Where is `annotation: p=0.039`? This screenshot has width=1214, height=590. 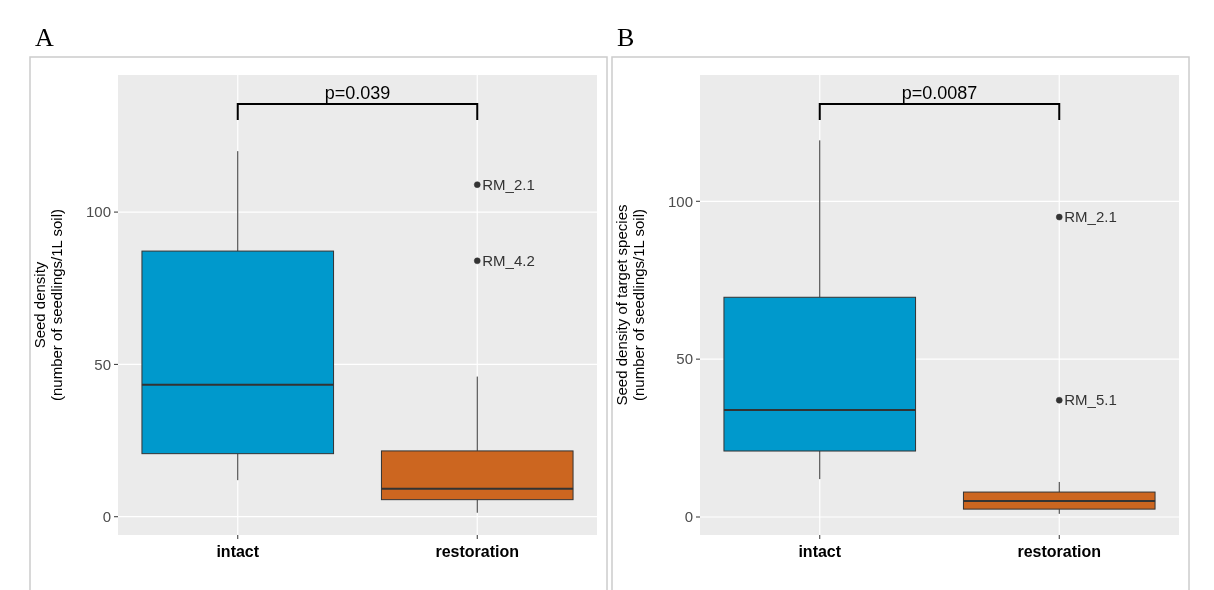
annotation: p=0.039 is located at coordinates (357, 93).